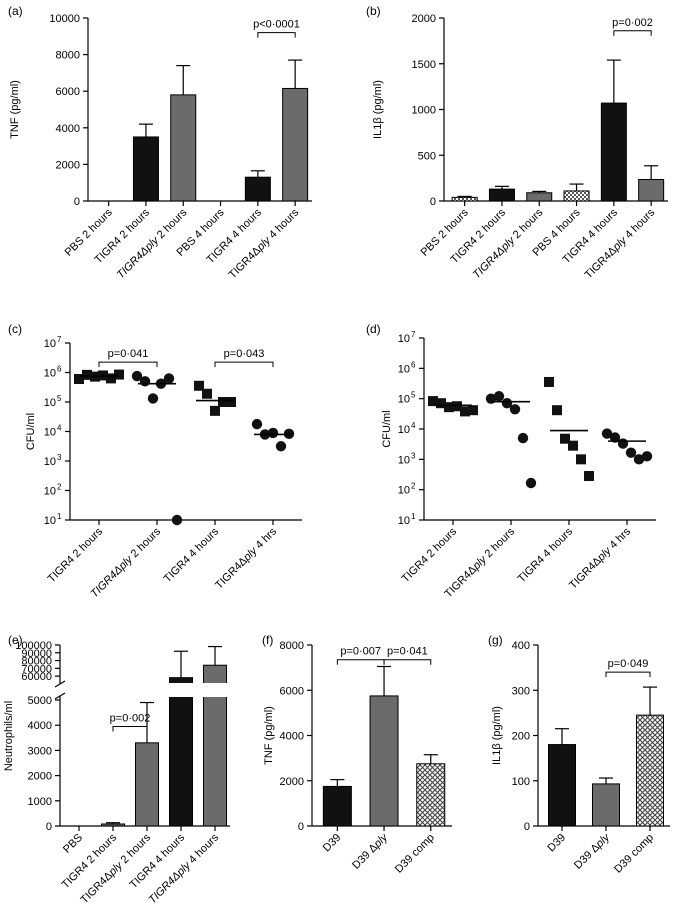  What do you see at coordinates (427, 156) in the screenshot?
I see `y-tick-label: 500` at bounding box center [427, 156].